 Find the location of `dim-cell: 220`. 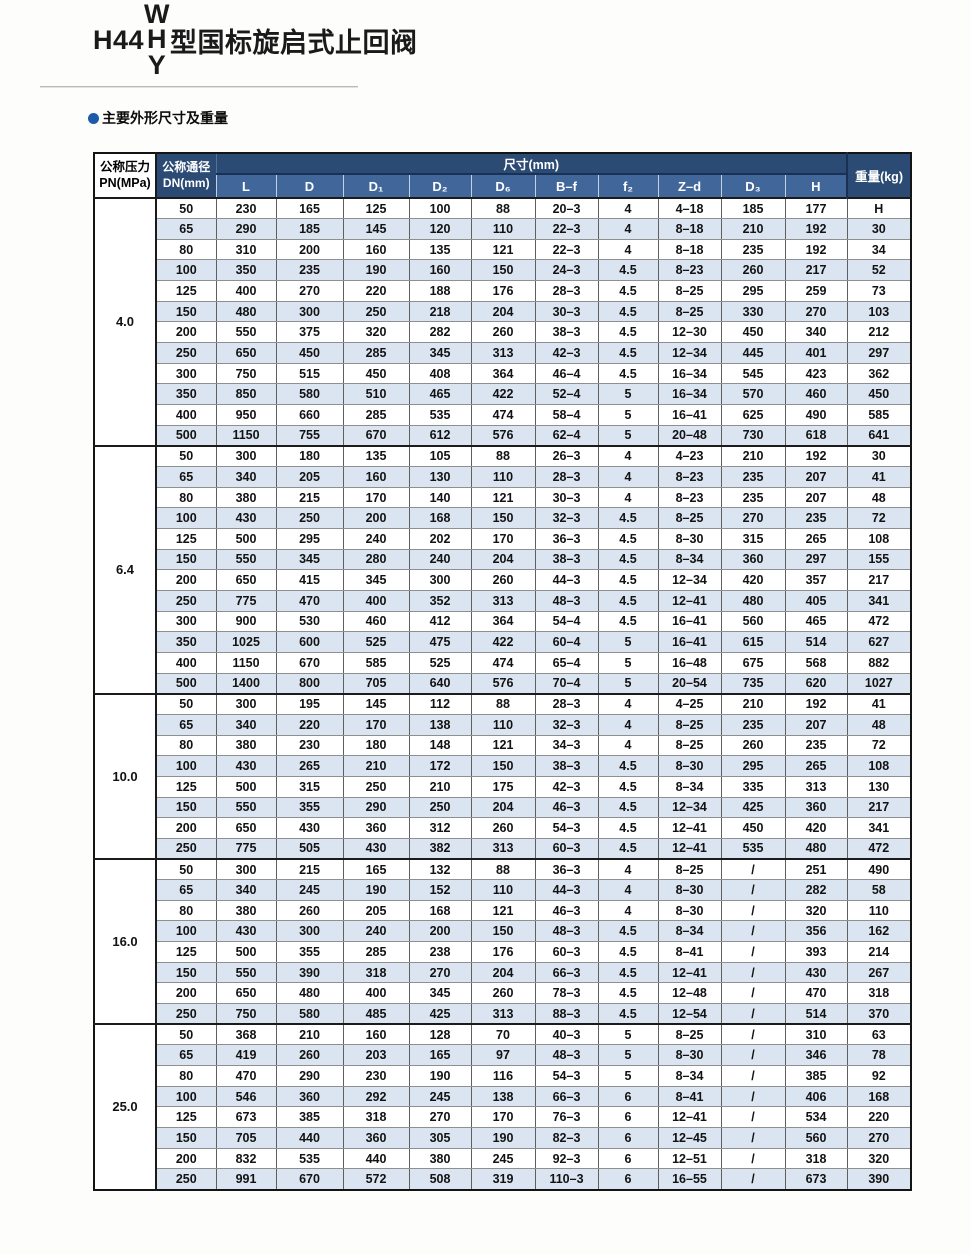

dim-cell: 220 is located at coordinates (376, 291).